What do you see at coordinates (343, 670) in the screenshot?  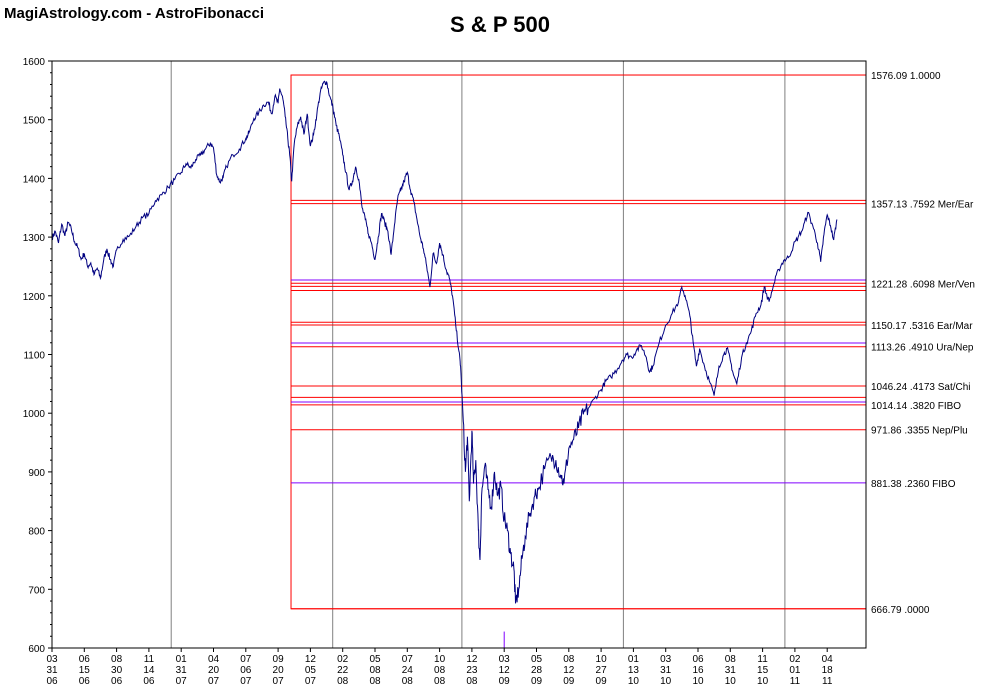 I see `x-tick-label: 22` at bounding box center [343, 670].